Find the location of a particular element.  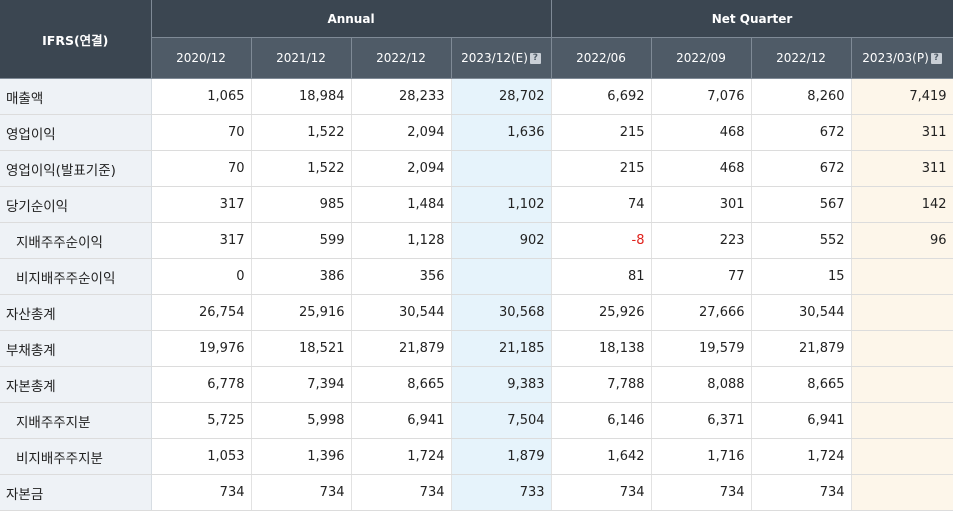

table-cell: 356 is located at coordinates (401, 276).